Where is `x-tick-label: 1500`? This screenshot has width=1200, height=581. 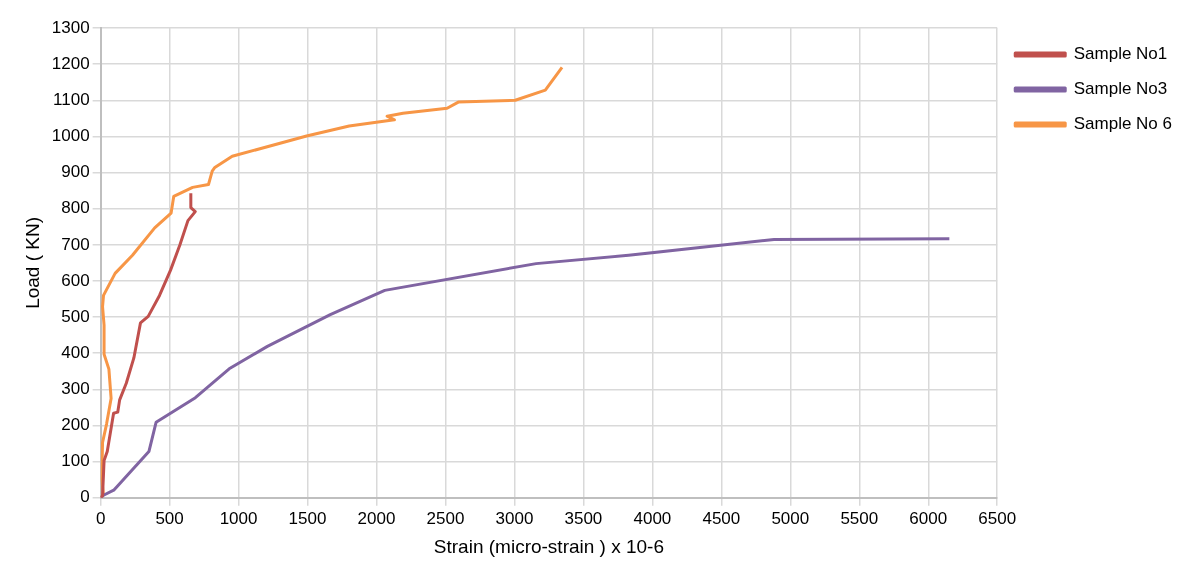
x-tick-label: 1500 is located at coordinates (307, 518).